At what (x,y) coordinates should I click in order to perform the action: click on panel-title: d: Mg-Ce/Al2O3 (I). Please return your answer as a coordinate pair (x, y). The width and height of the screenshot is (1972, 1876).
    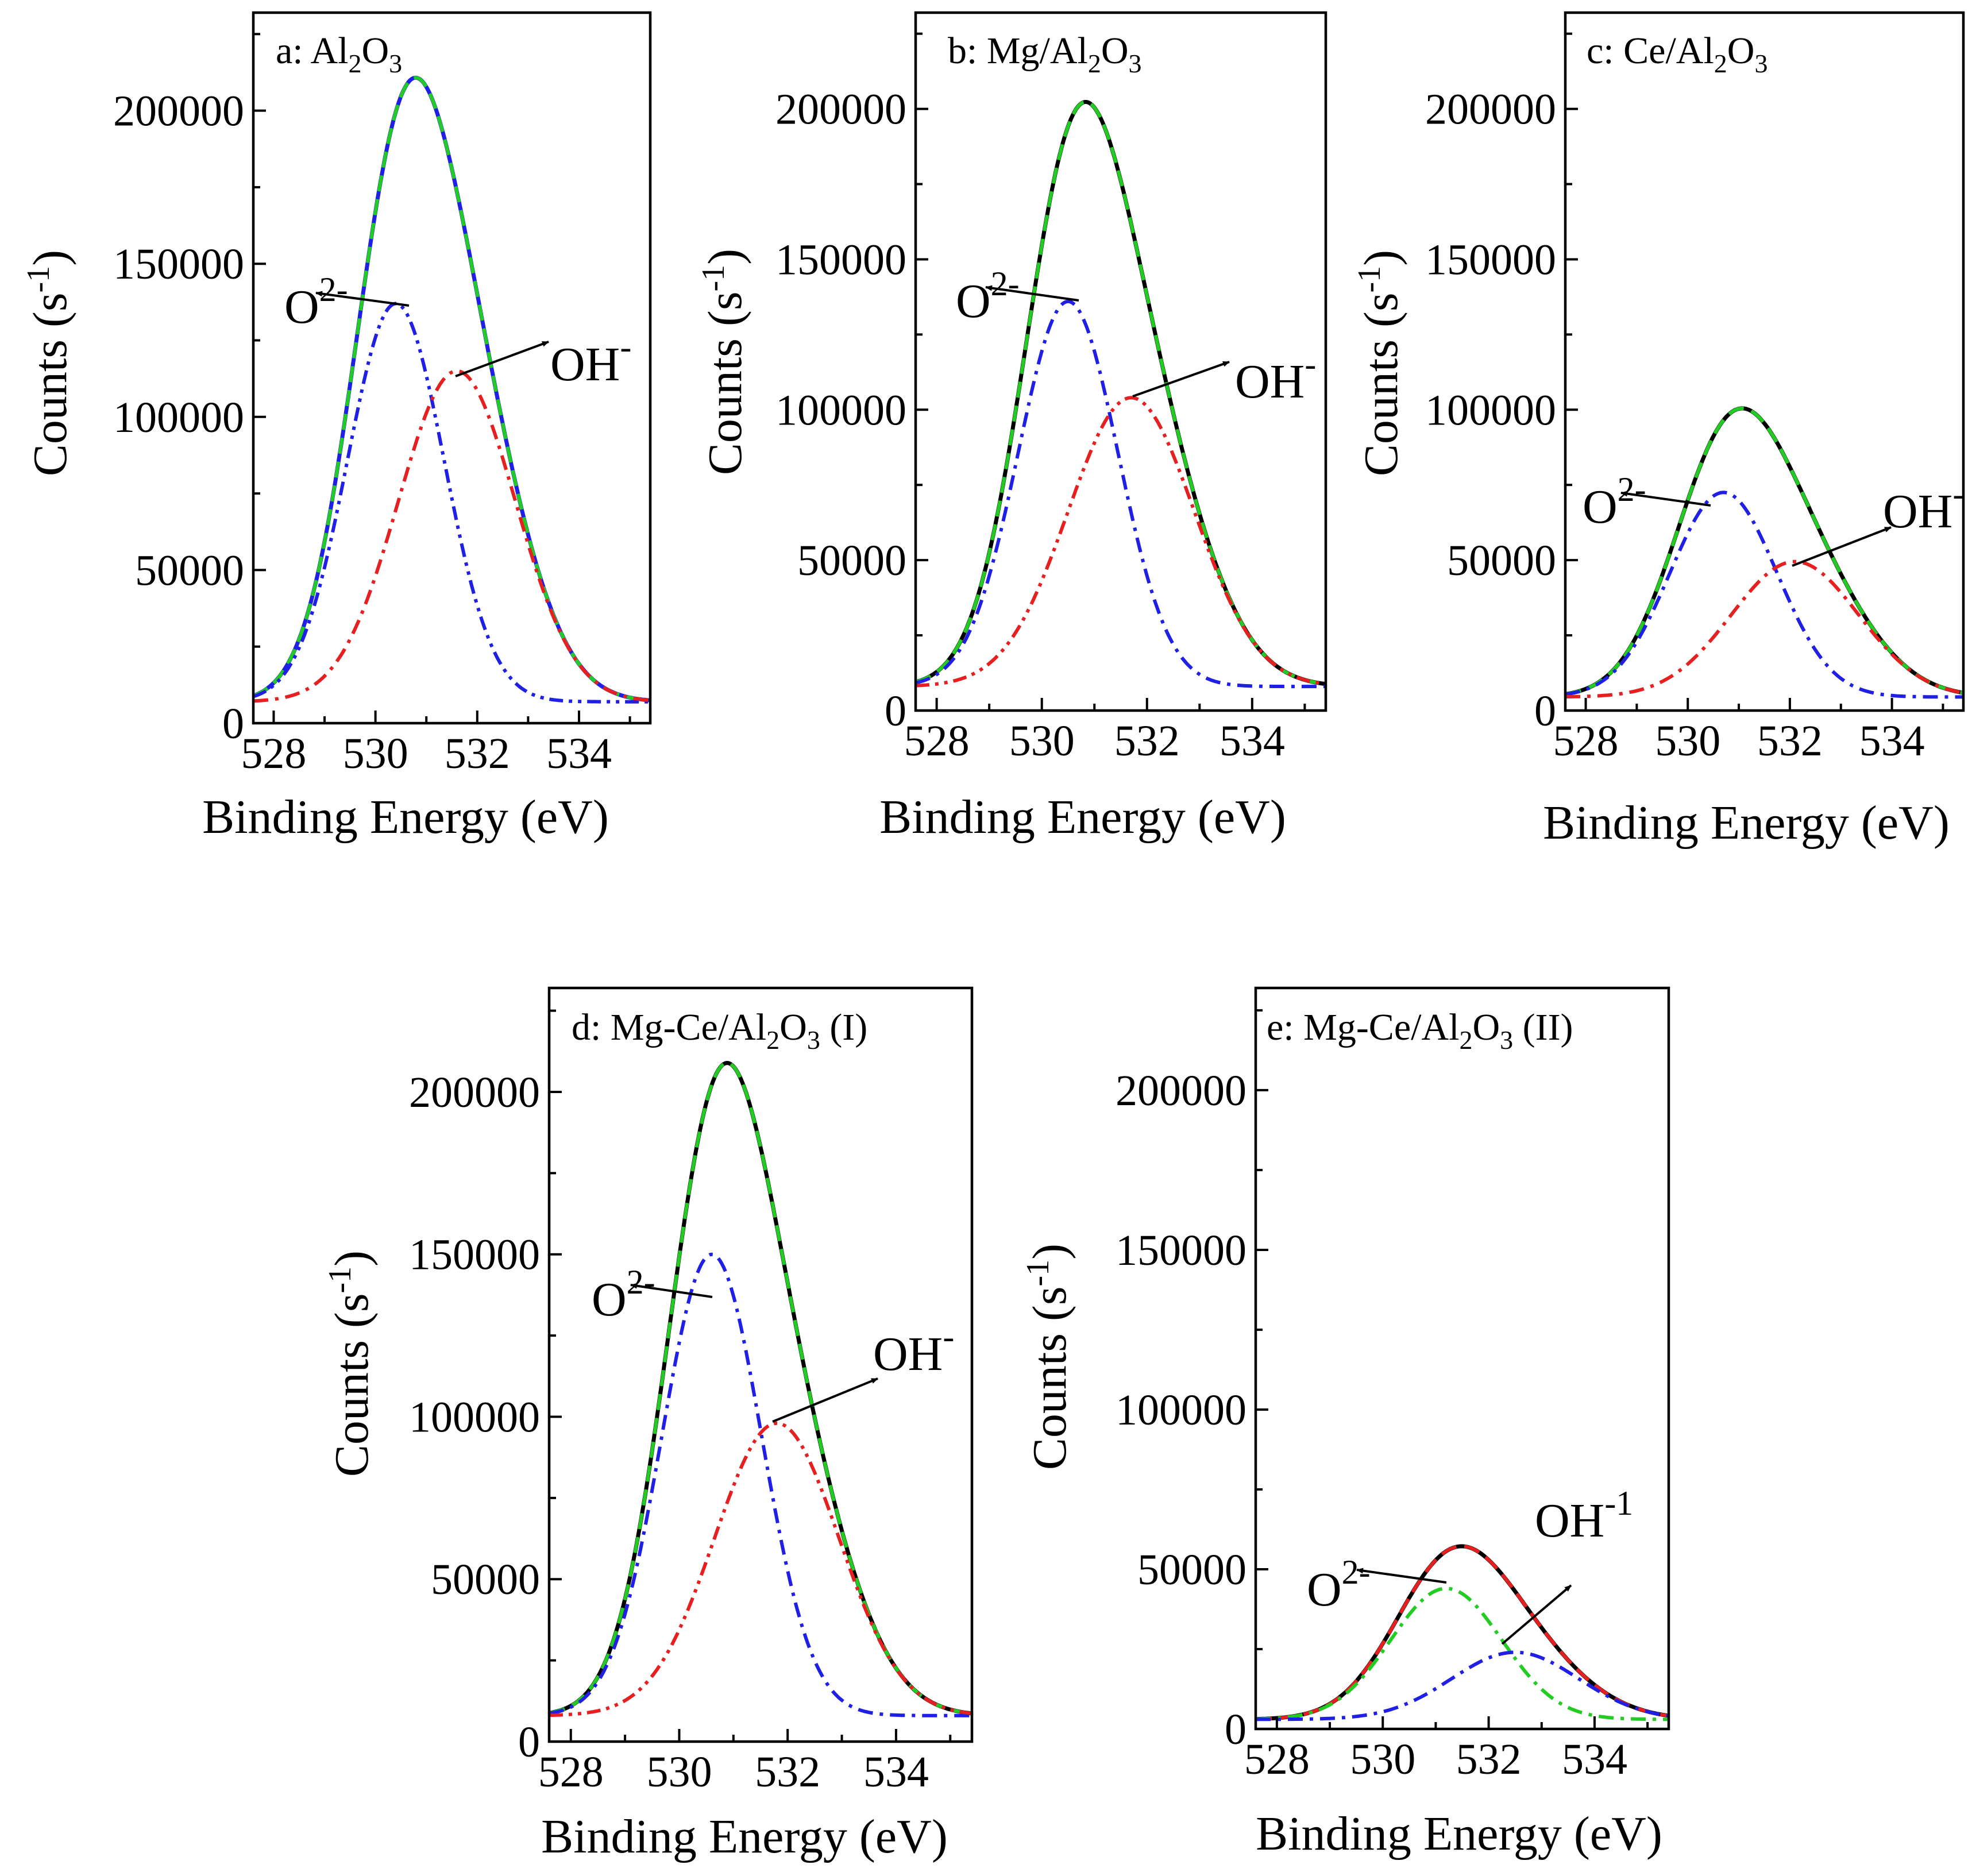
    Looking at the image, I should click on (719, 1030).